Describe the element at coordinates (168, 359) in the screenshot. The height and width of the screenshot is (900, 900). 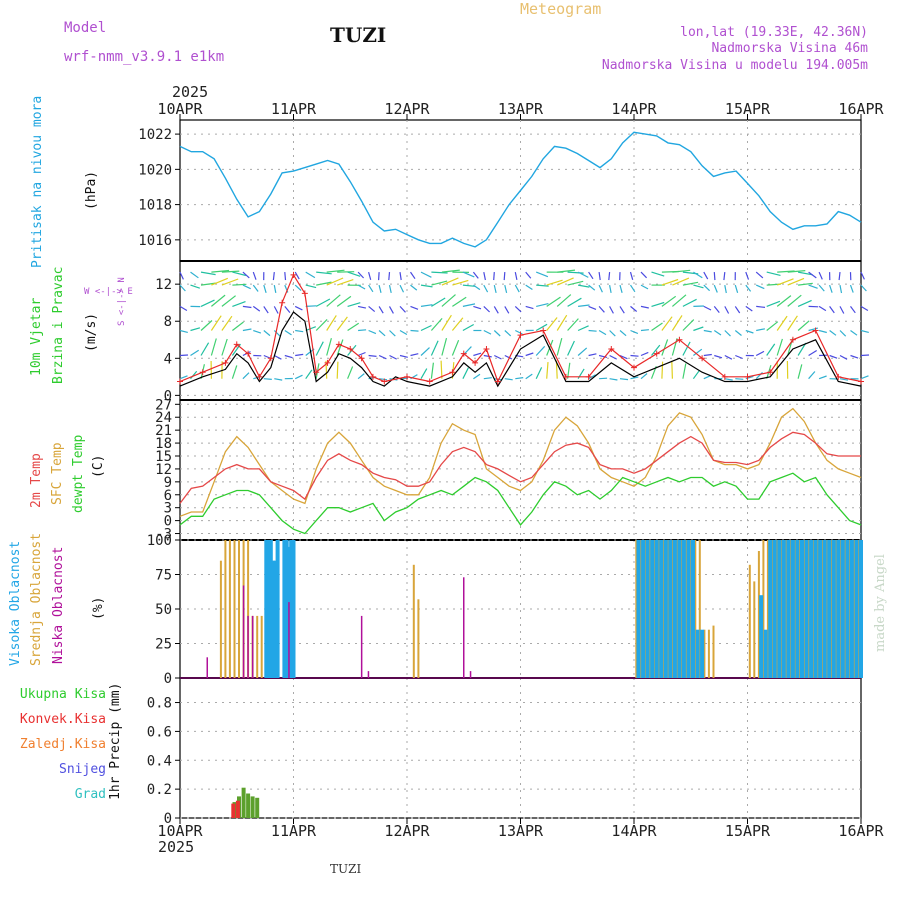
I see `y-tick-1-1: 4` at that location.